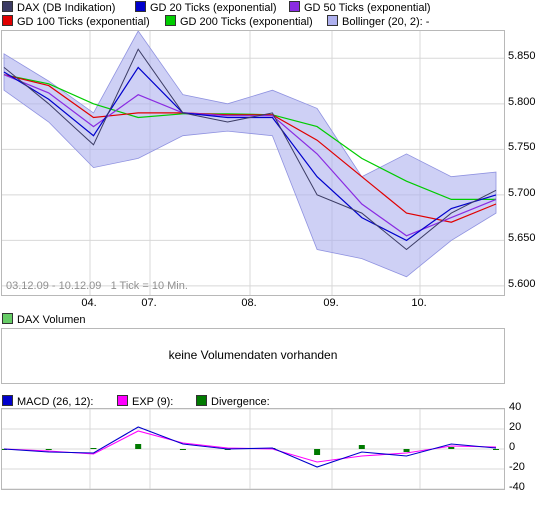  I want to click on legend-divergence-label: Divergence:, so click(240, 402).